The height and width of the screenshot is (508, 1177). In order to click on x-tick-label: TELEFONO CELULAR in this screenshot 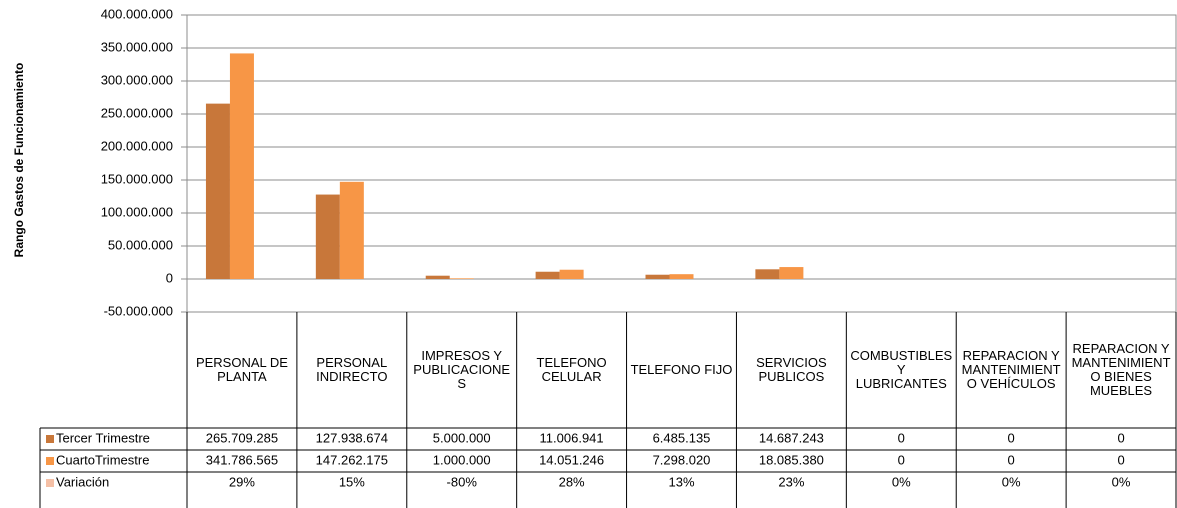, I will do `click(571, 369)`.